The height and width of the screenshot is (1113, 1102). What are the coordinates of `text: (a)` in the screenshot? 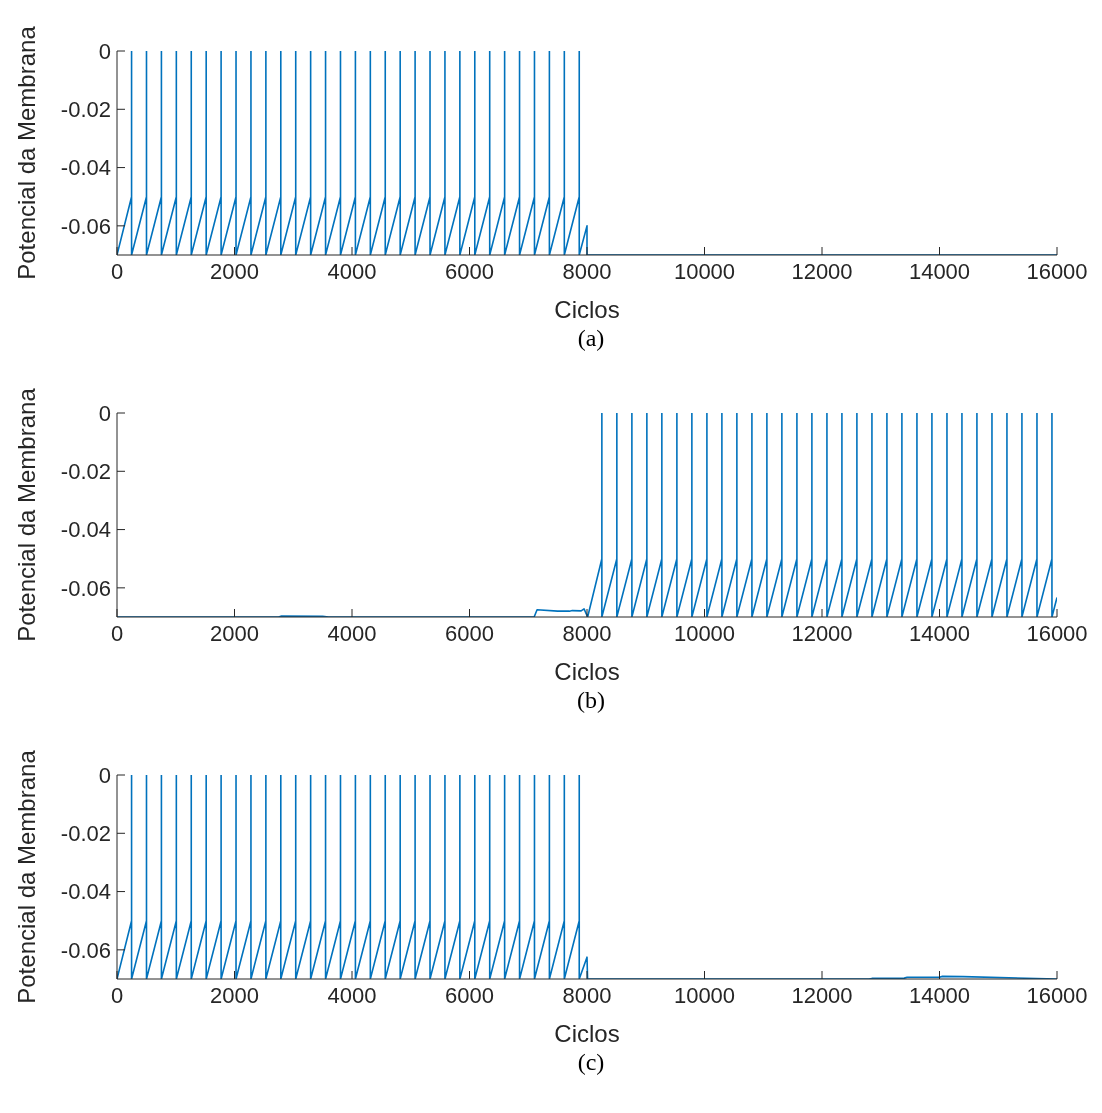 It's located at (591, 338).